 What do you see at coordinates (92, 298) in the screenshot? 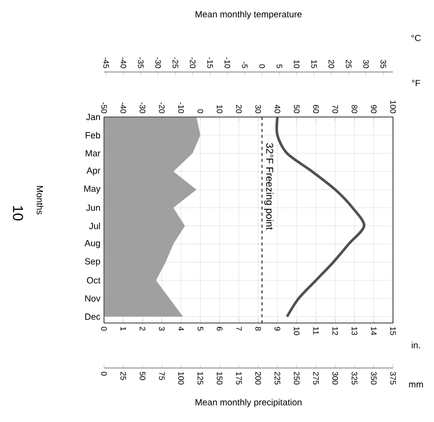
I see `y-tick-label: Nov` at bounding box center [92, 298].